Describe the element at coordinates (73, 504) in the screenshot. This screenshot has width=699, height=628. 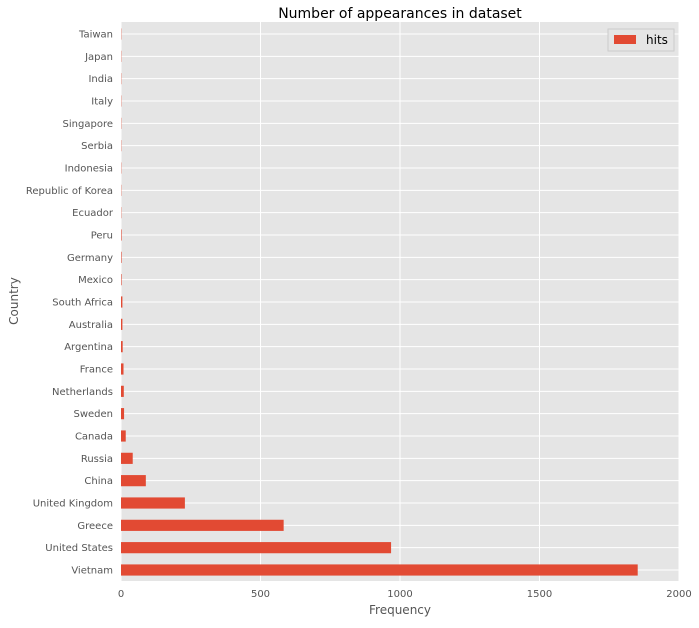
I see `y-tick-label: United Kingdom` at that location.